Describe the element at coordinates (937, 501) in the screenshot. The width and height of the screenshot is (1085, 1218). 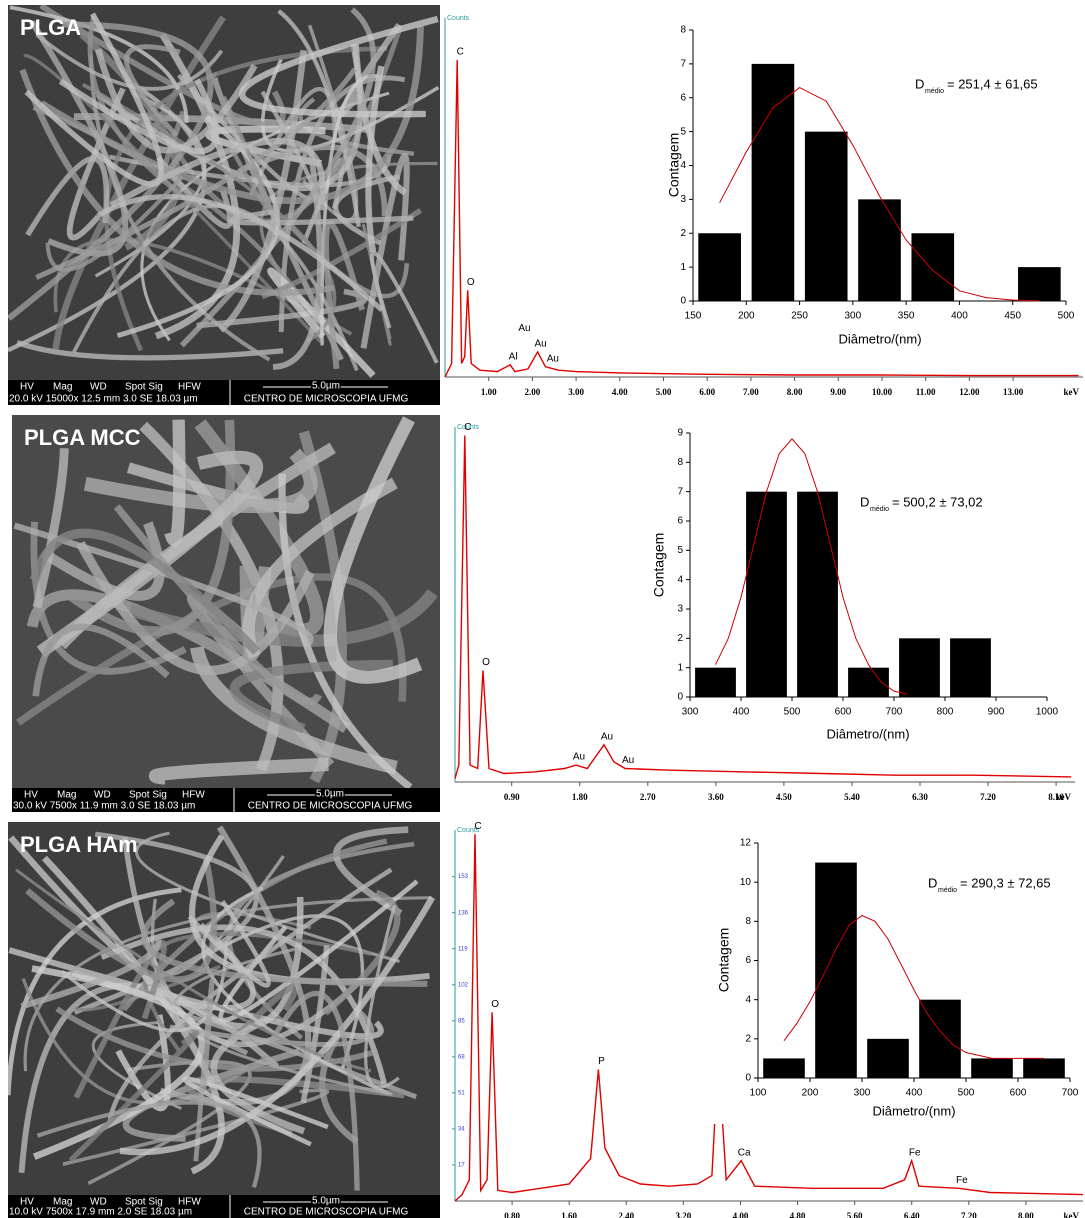
I see `annotation-text: = 500,2 ± 73,02` at that location.